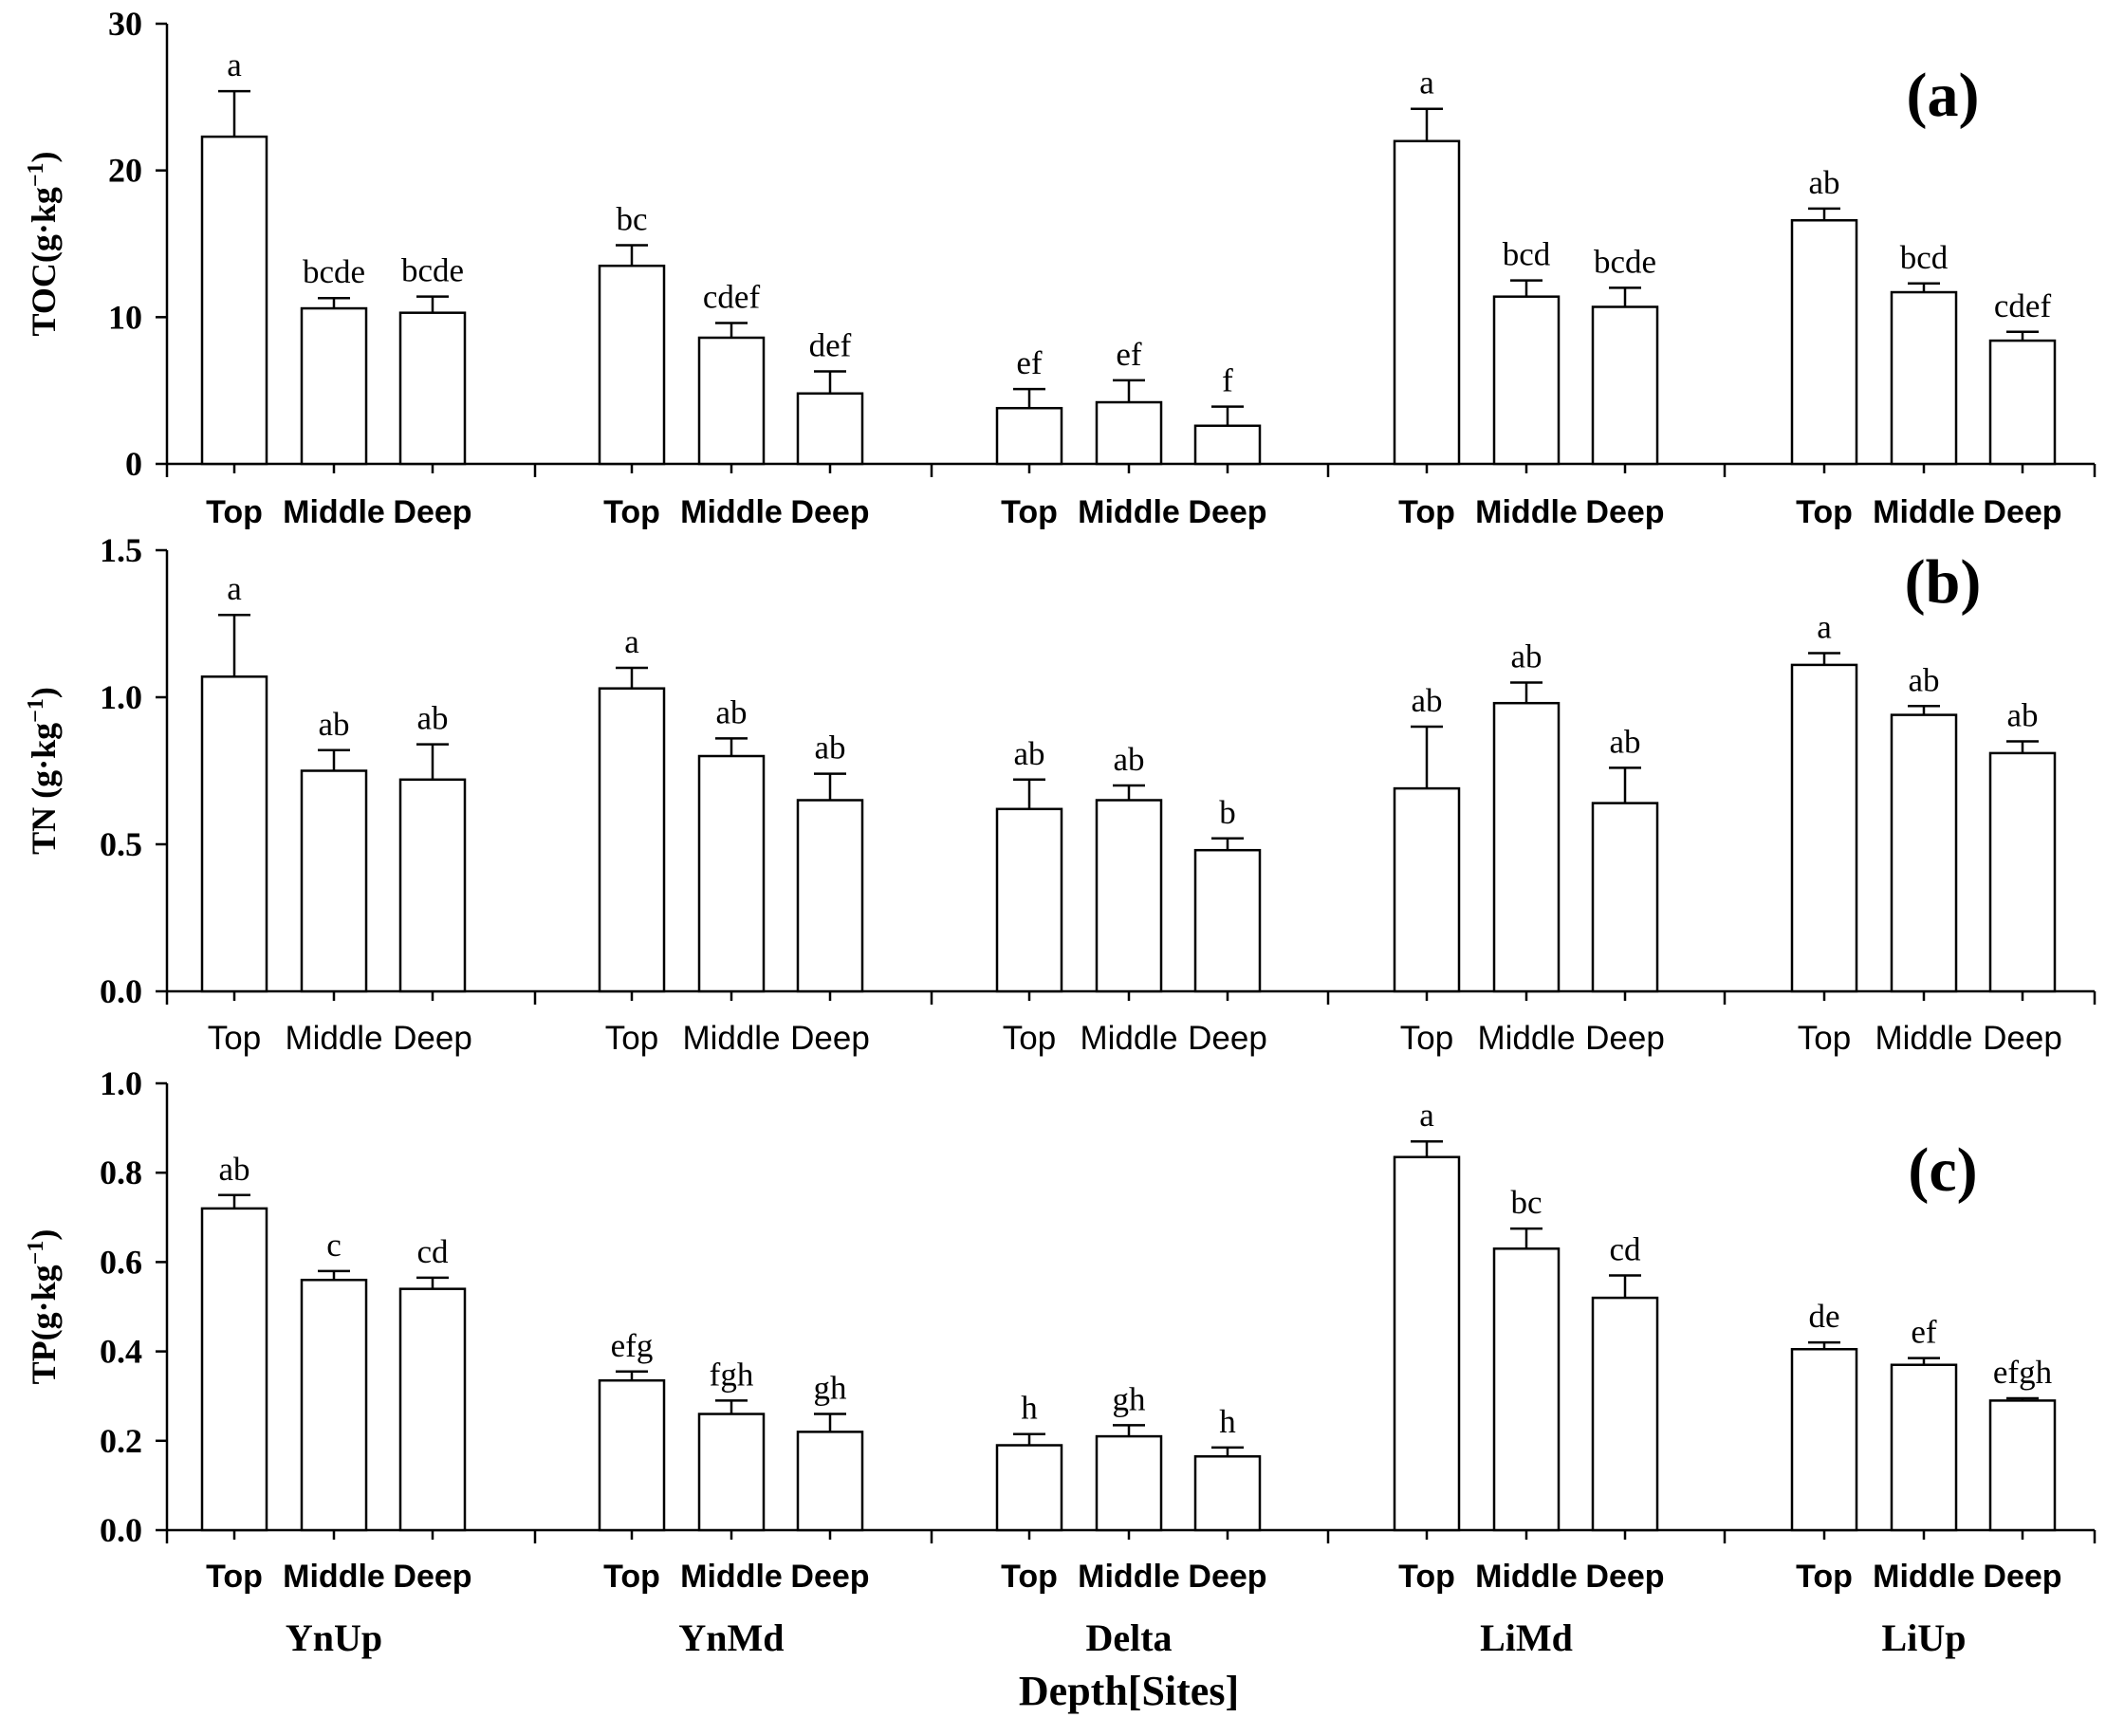 This screenshot has height=1736, width=2106. Describe the element at coordinates (830, 345) in the screenshot. I see `significance-label: def` at that location.